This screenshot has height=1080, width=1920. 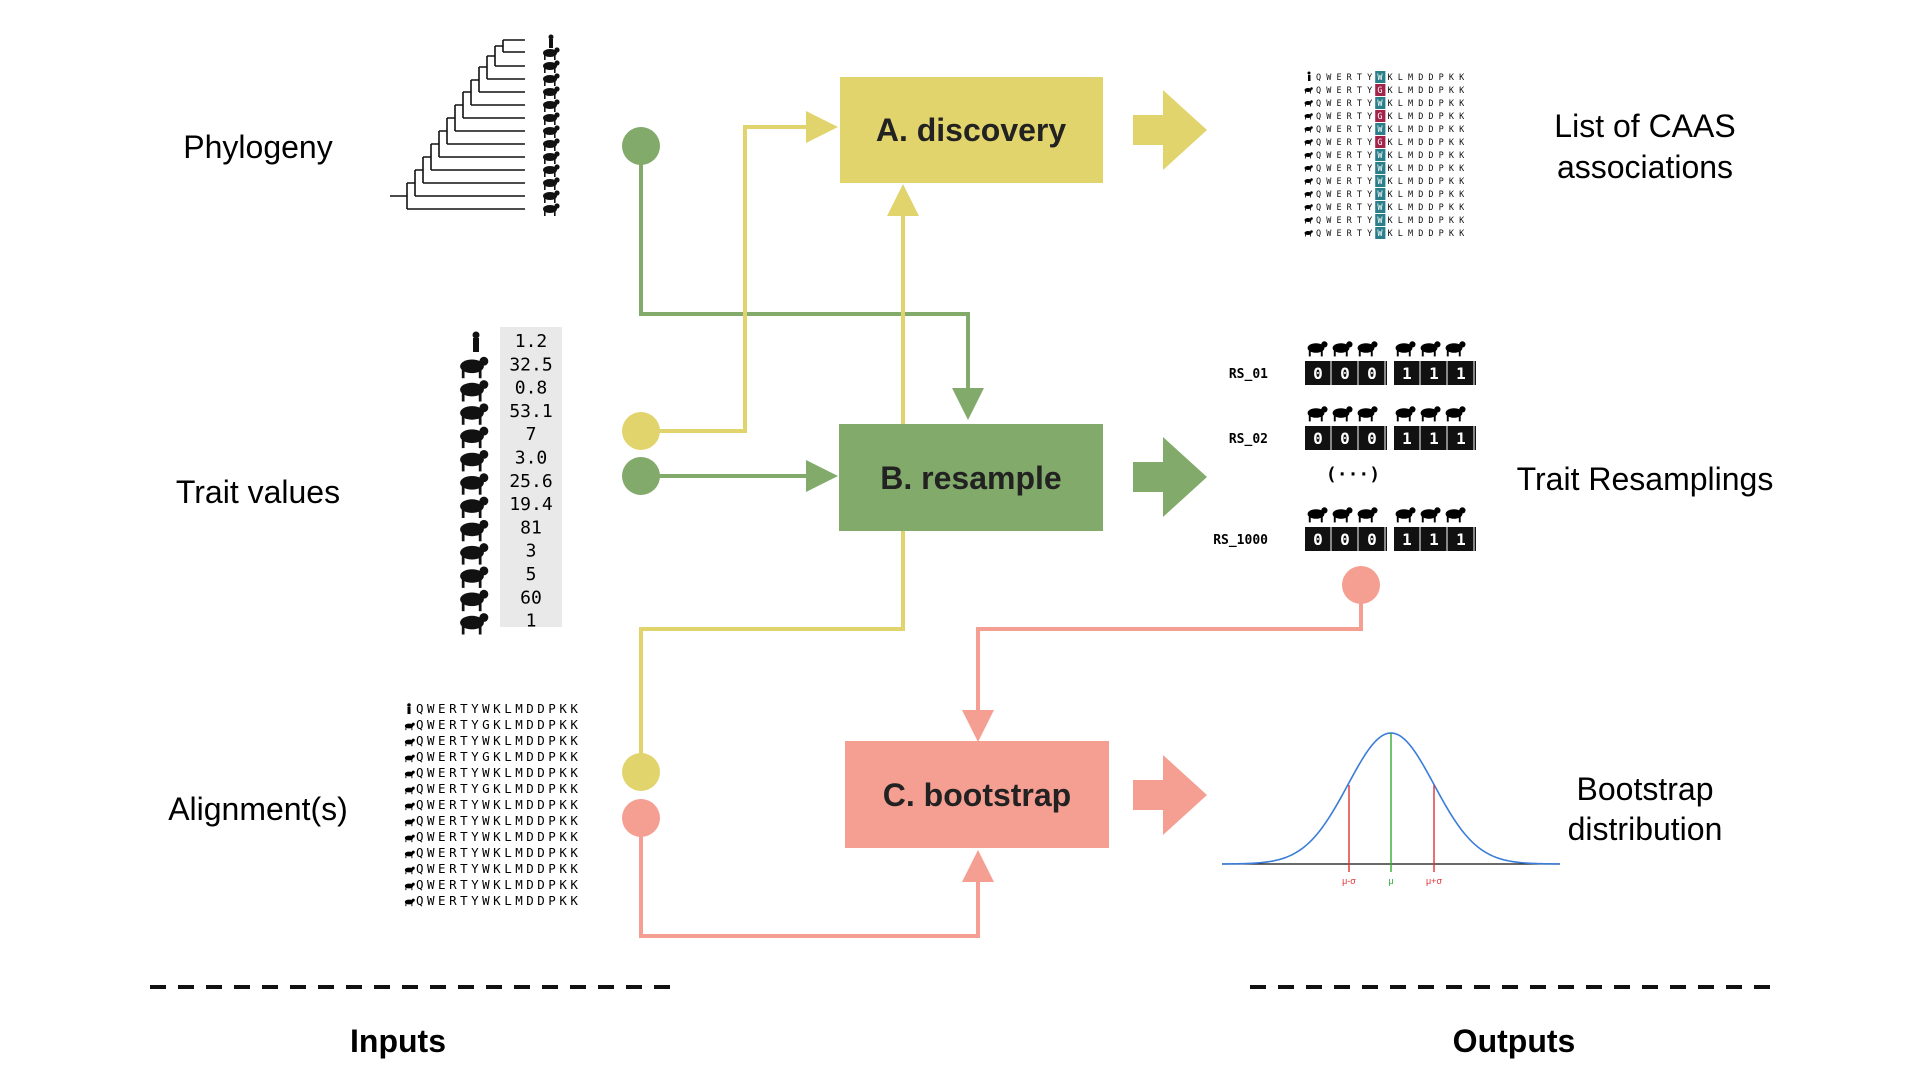 I want to click on alignment-to-discovery-line, so click(x=772, y=651).